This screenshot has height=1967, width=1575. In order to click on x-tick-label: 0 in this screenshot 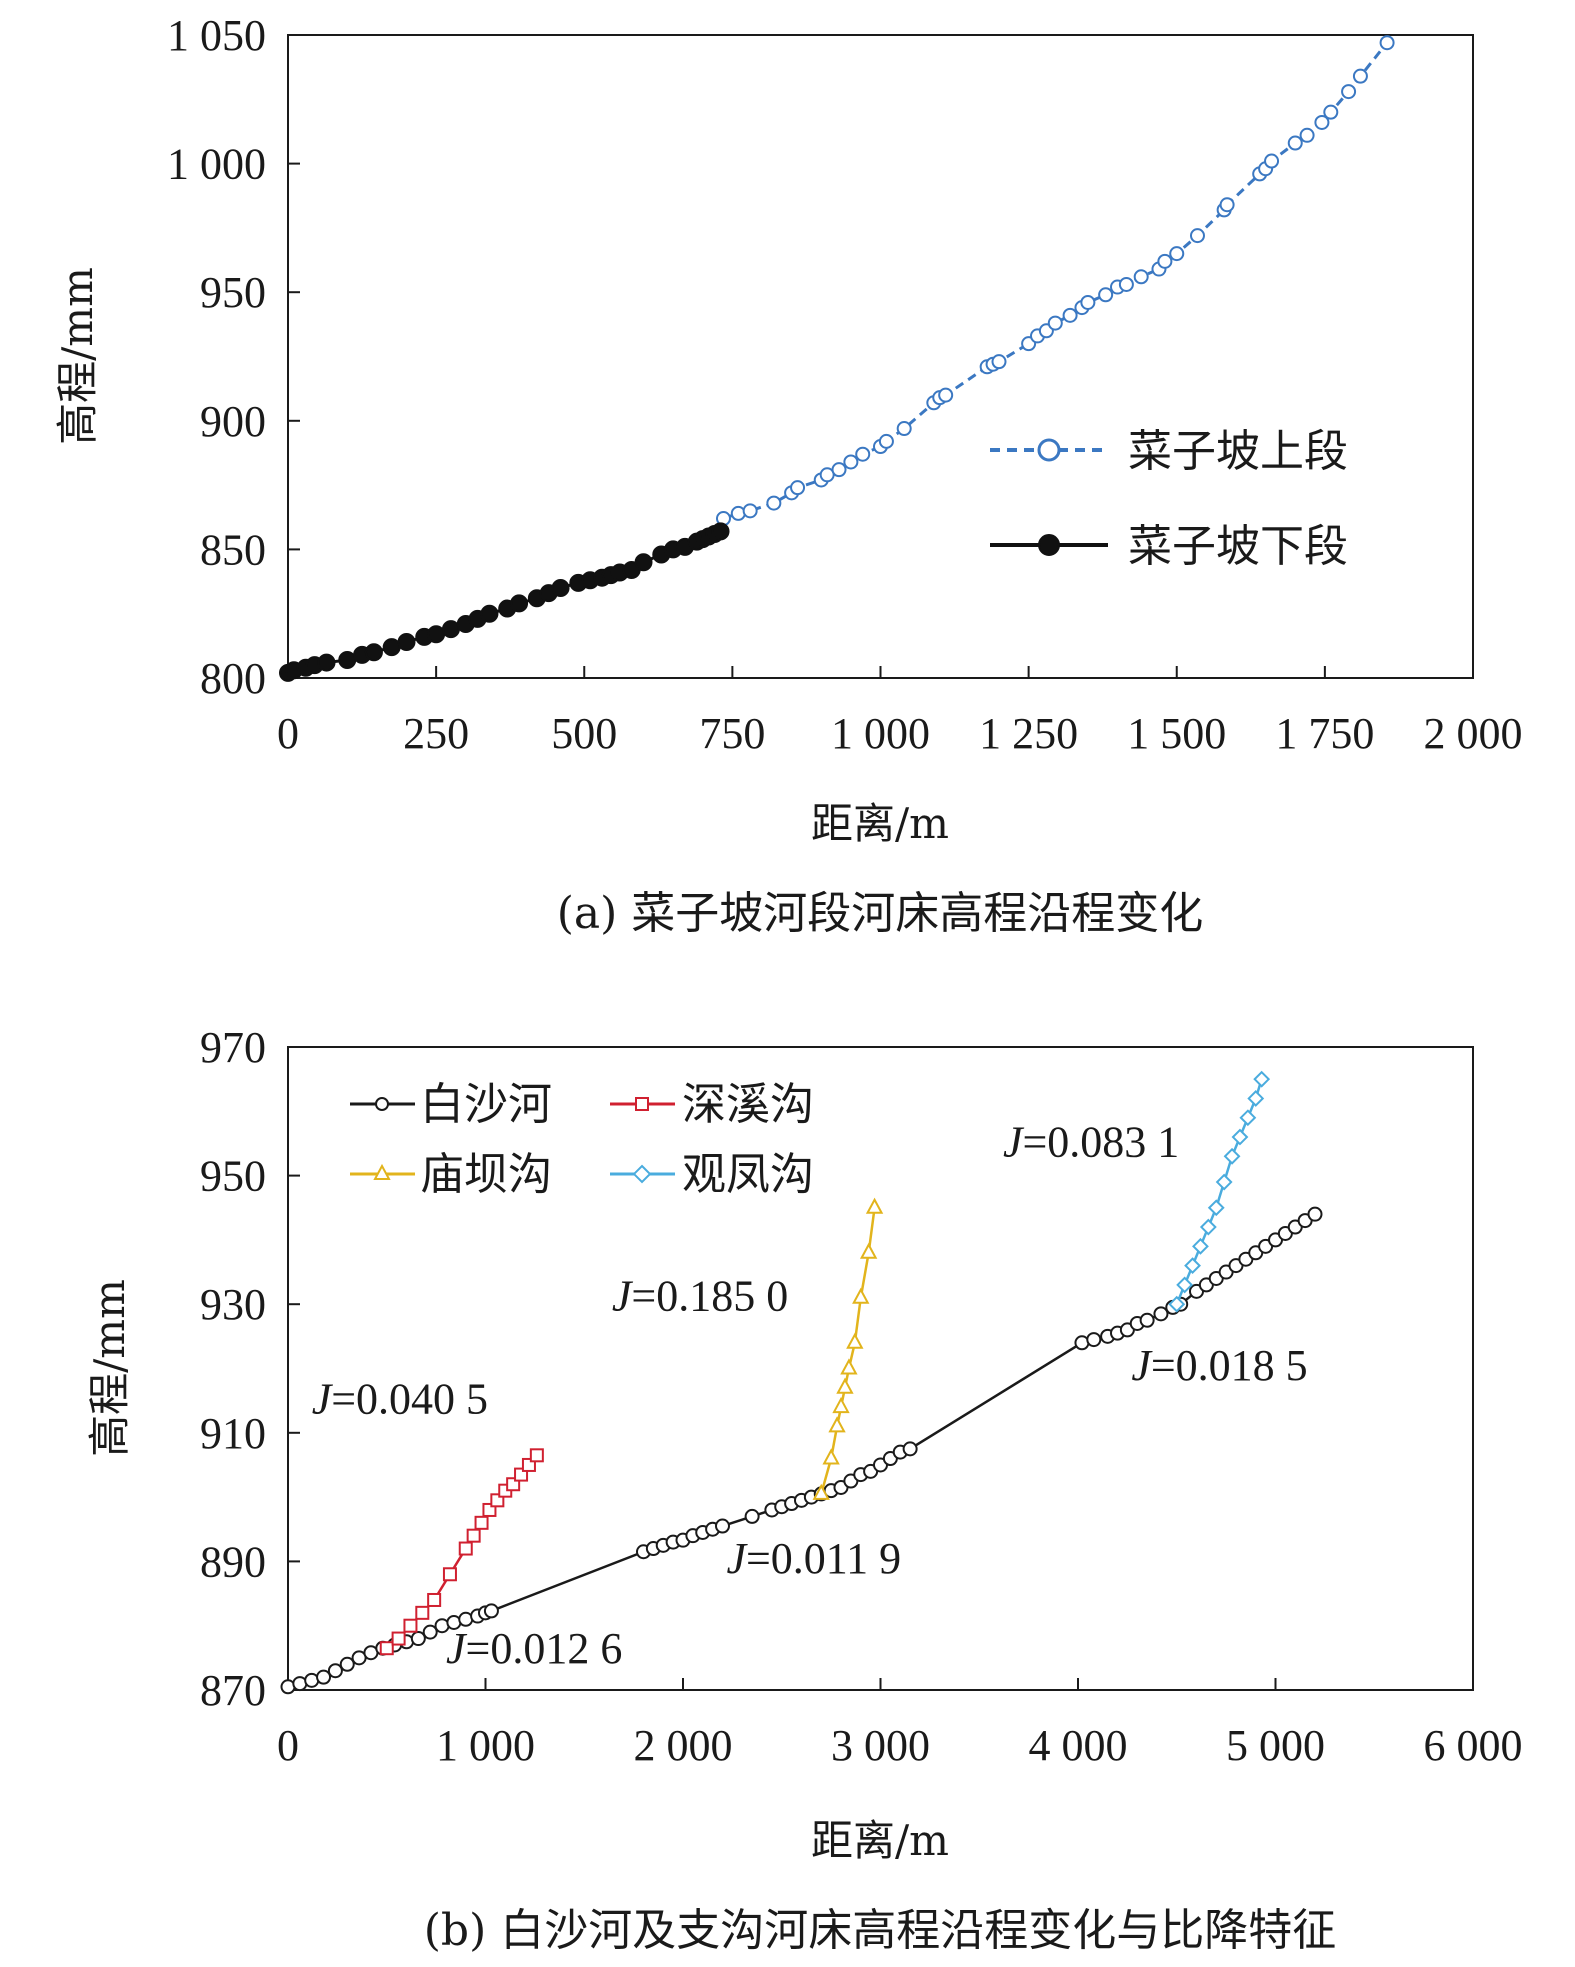, I will do `click(288, 1745)`.